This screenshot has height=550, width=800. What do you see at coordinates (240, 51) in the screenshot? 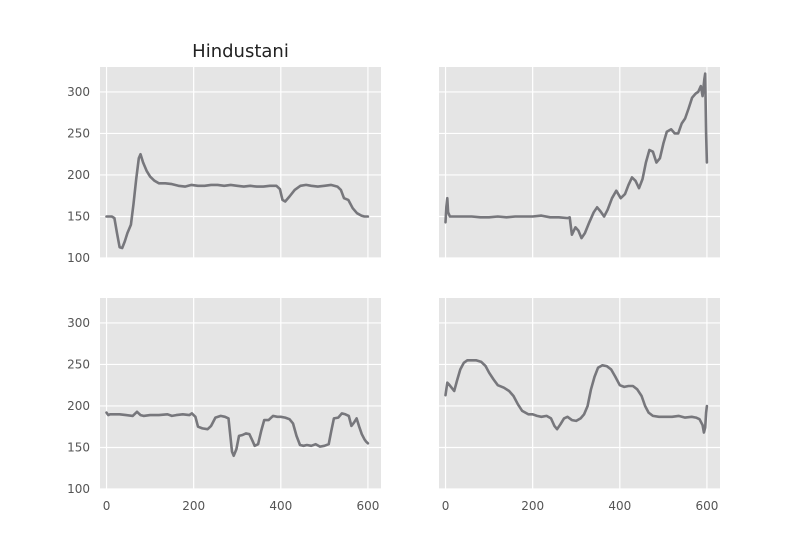
I see `panel-title: Hindustani` at bounding box center [240, 51].